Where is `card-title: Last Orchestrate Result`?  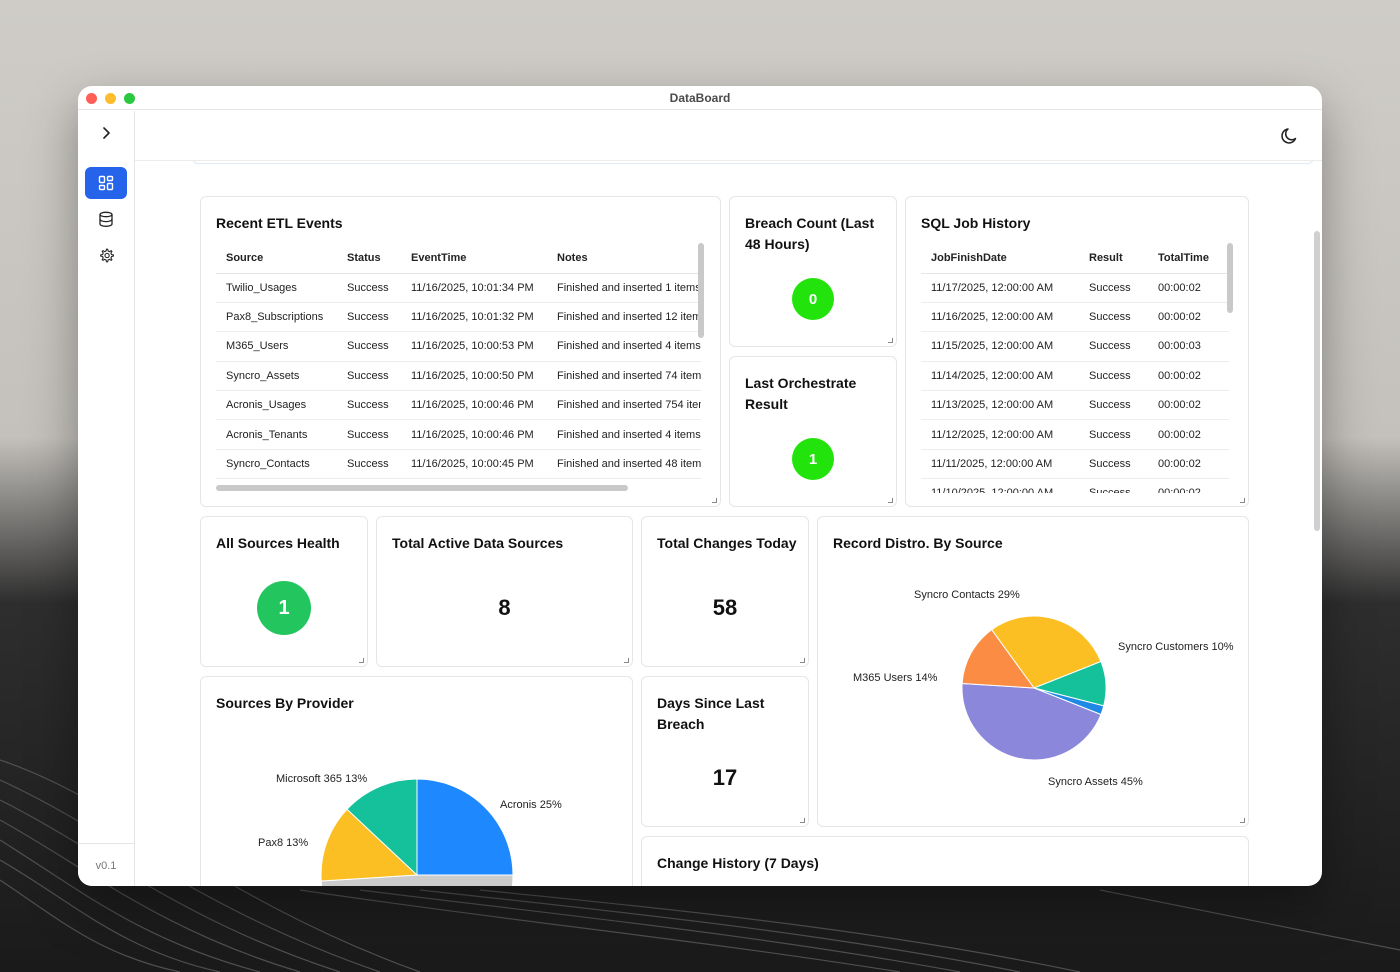
card-title: Last Orchestrate Result is located at coordinates (801, 393).